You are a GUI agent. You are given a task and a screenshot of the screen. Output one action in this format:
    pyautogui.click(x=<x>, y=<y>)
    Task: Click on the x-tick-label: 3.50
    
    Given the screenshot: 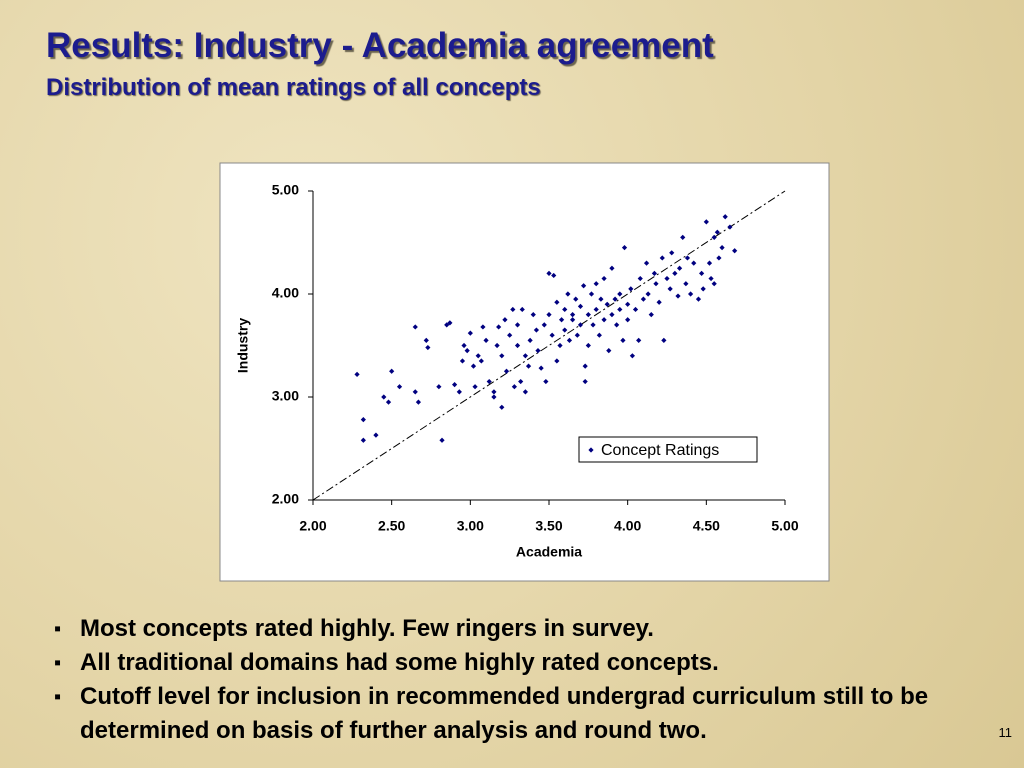 What is the action you would take?
    pyautogui.click(x=548, y=526)
    